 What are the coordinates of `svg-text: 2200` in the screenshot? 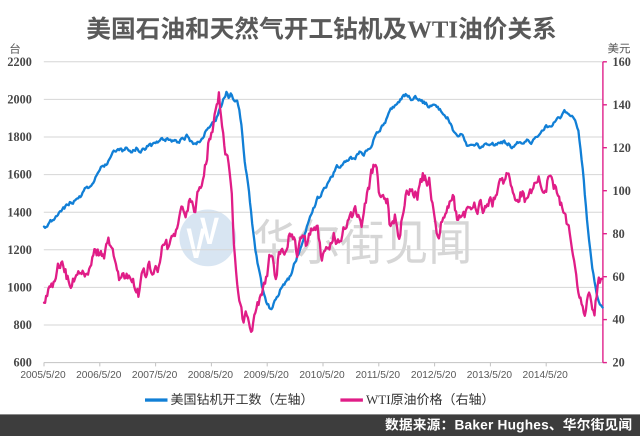 It's located at (19, 62).